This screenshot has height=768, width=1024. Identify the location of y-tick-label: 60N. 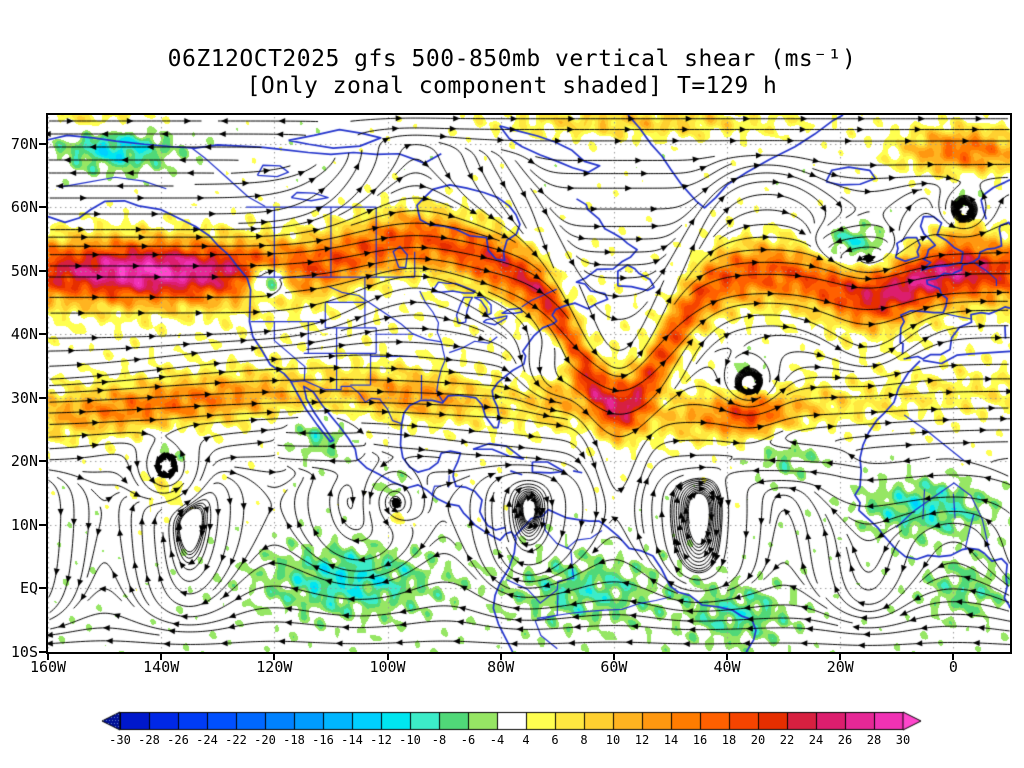
(24, 207).